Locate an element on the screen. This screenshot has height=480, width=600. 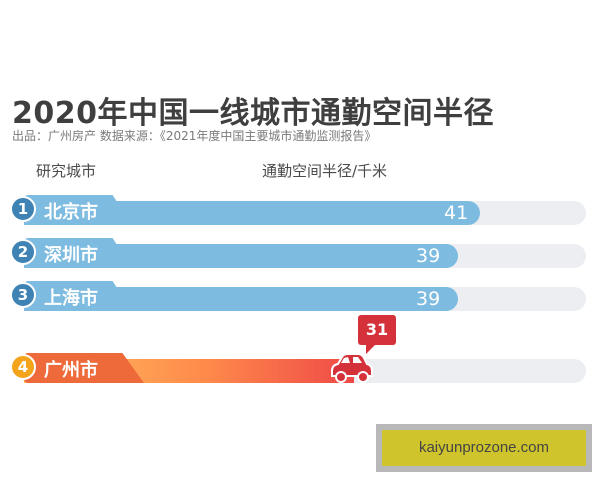
car-icon is located at coordinates (352, 368).